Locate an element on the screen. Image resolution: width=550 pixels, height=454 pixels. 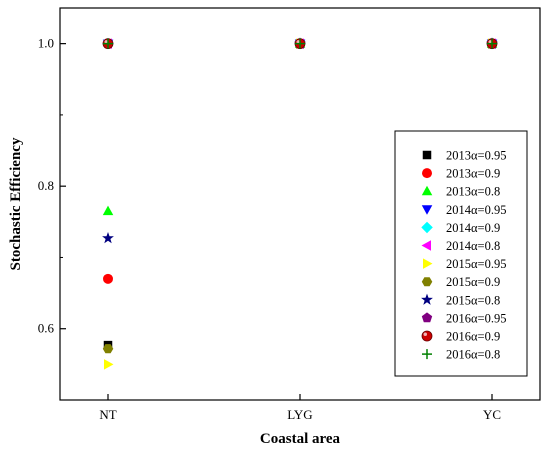
y-tick-label: 0.6 is located at coordinates (46, 328).